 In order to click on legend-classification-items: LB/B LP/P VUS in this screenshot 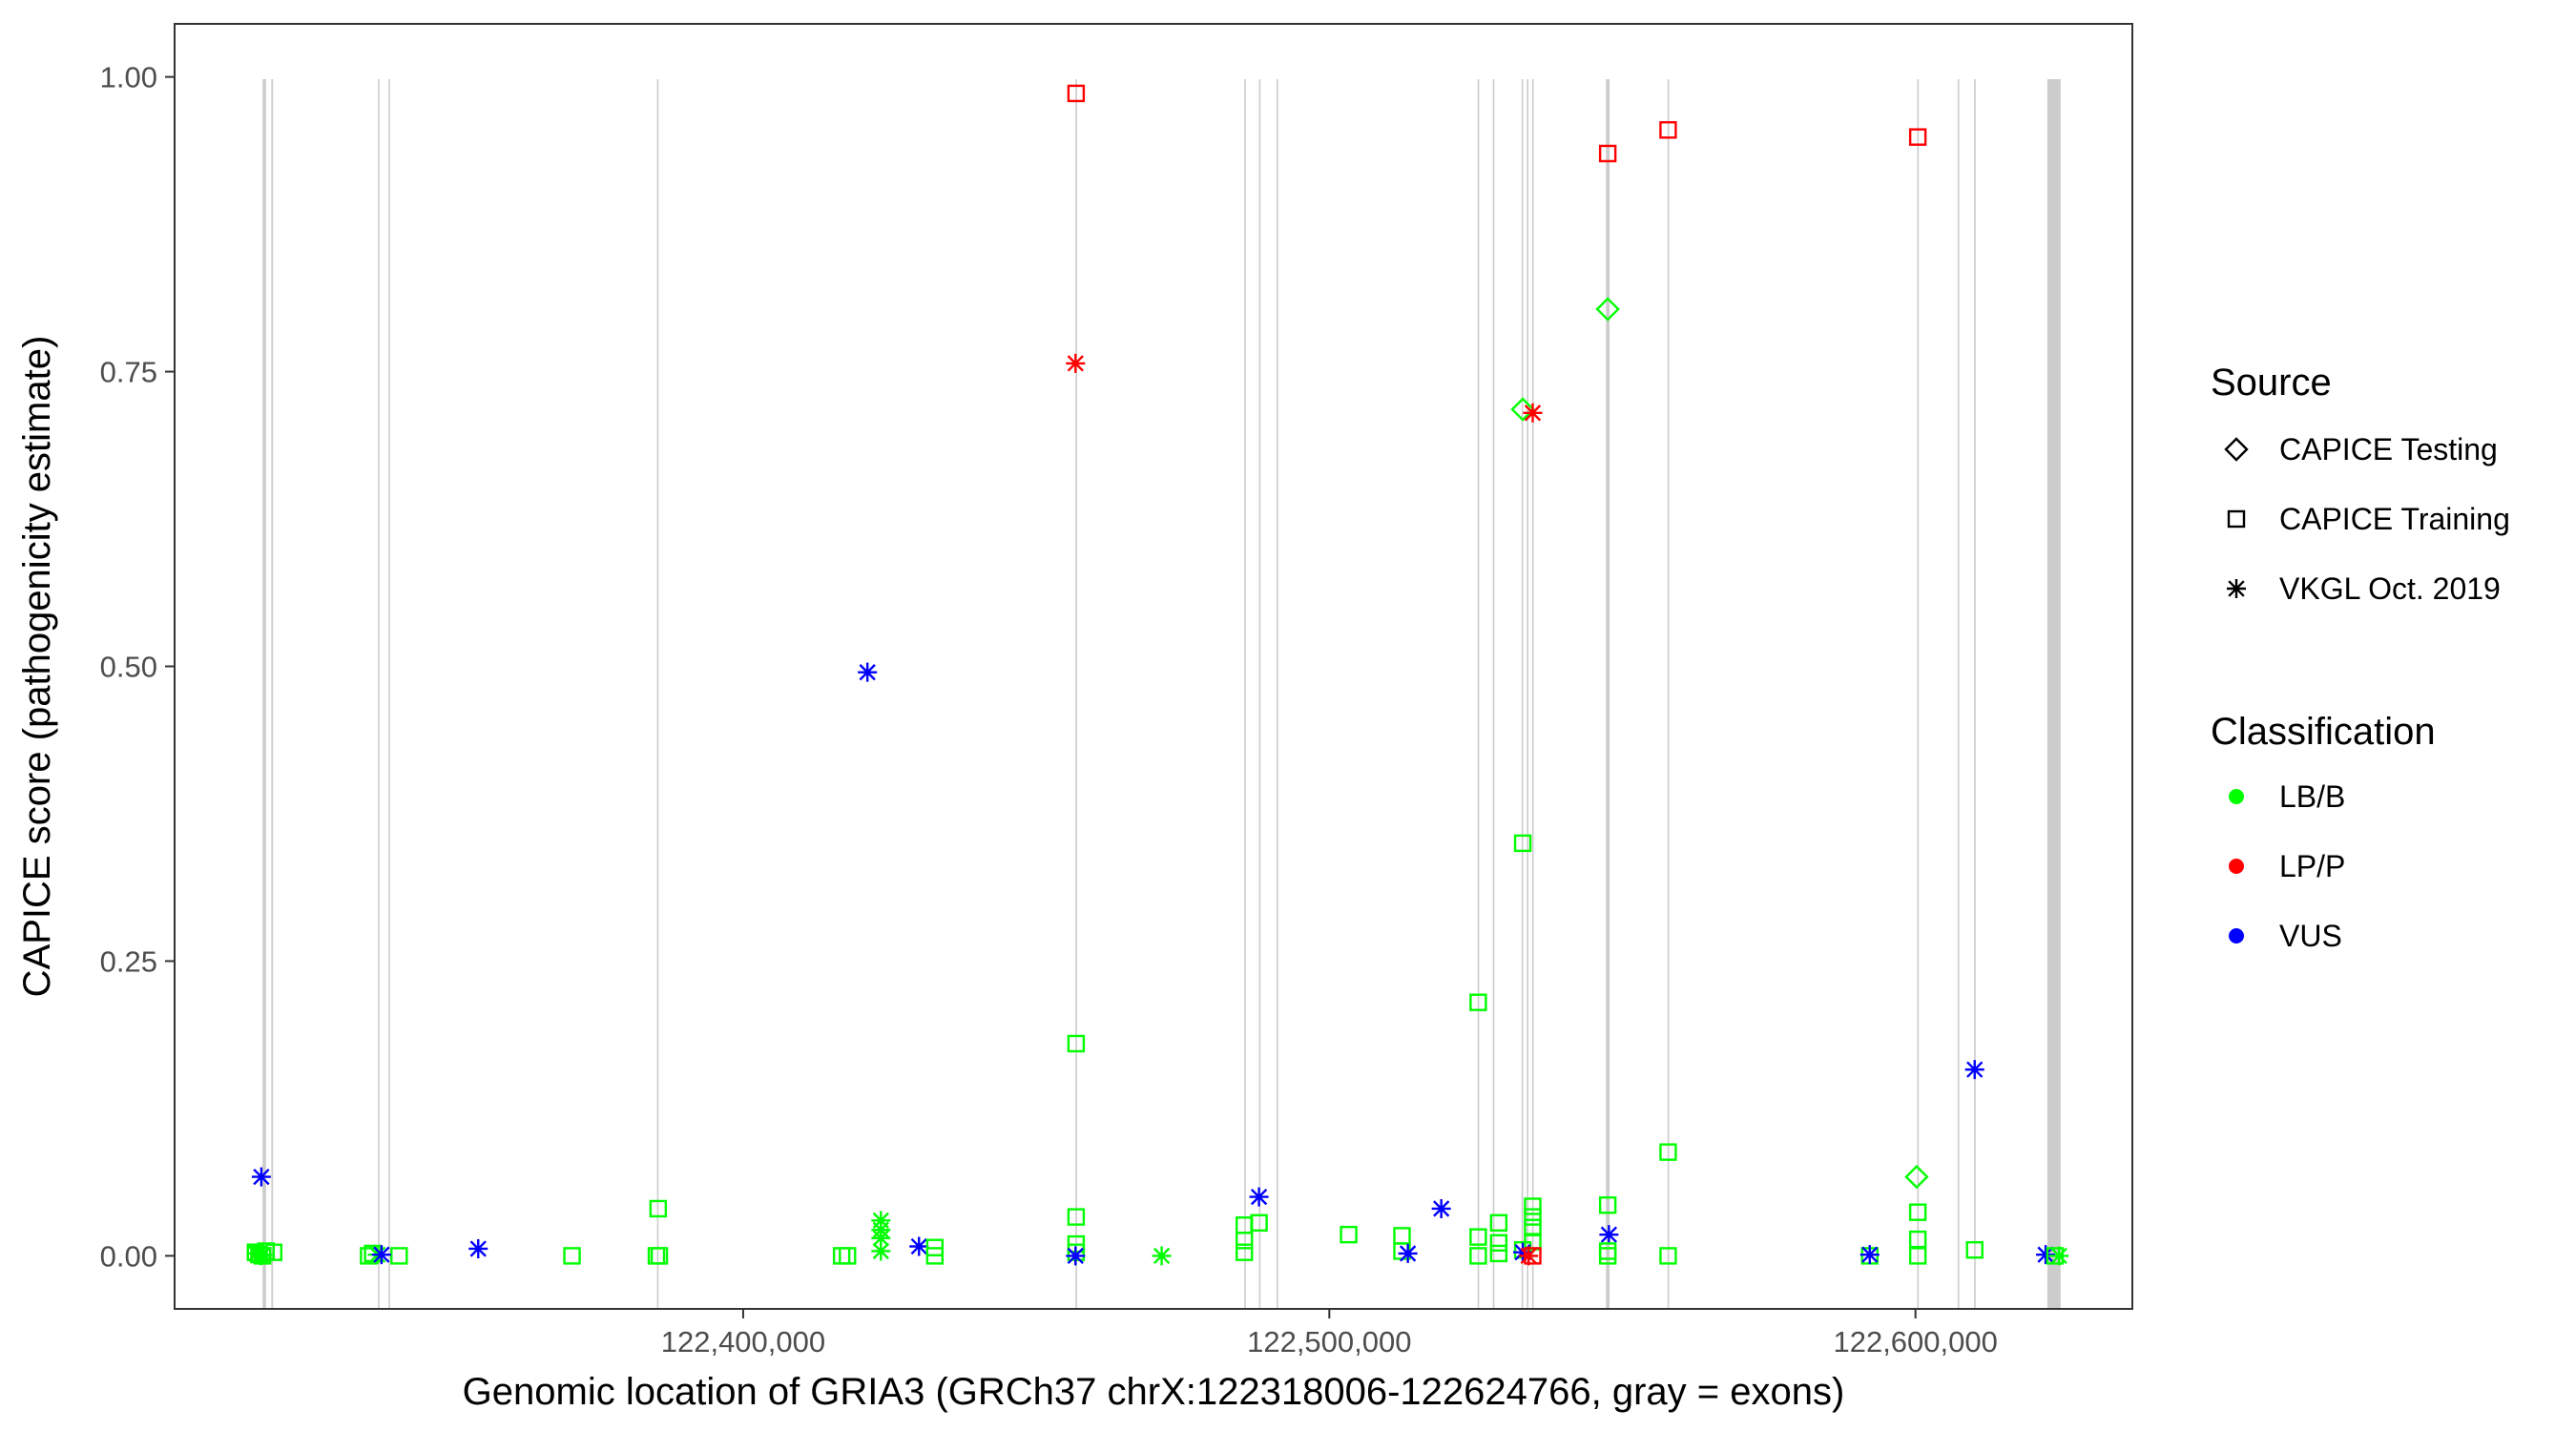, I will do `click(2287, 866)`.